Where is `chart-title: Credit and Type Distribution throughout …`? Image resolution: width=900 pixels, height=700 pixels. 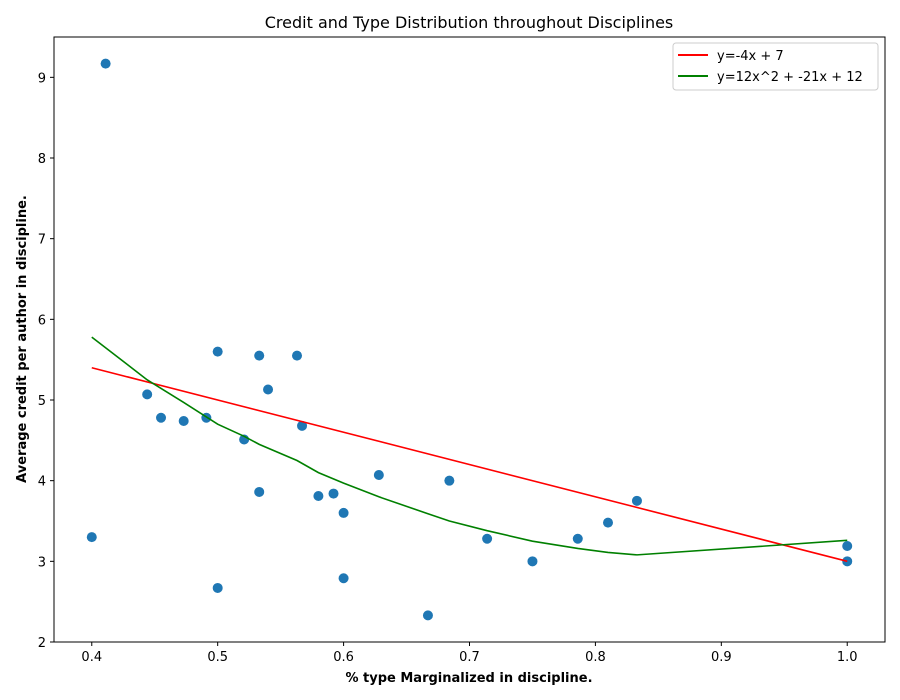 chart-title: Credit and Type Distribution throughout … is located at coordinates (469, 22).